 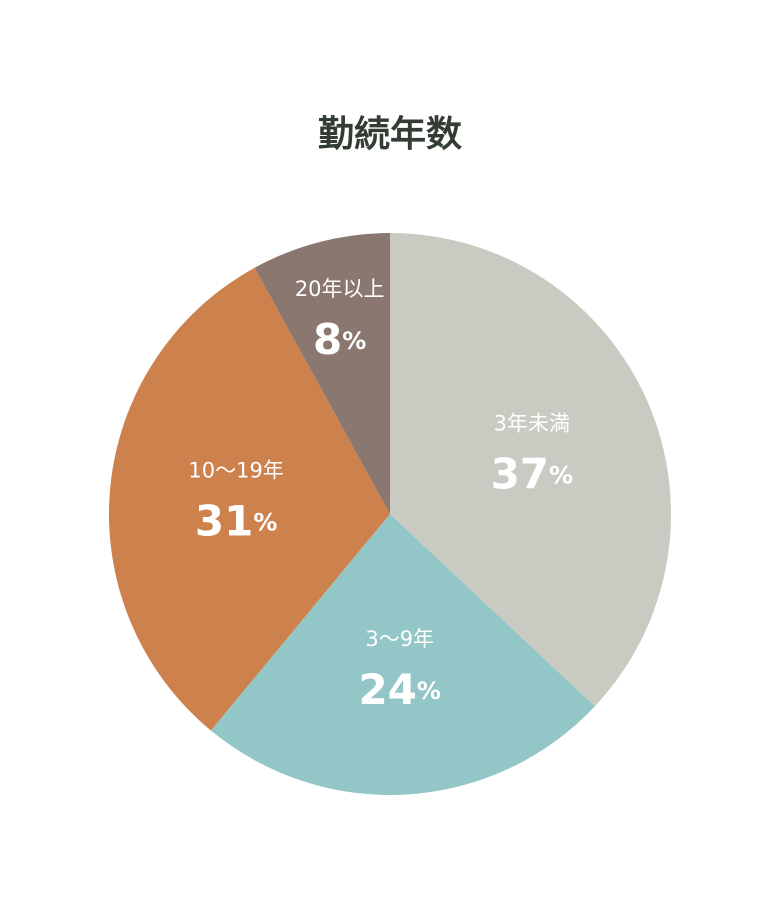 I want to click on chart-title: 勤続年数, so click(x=390, y=134).